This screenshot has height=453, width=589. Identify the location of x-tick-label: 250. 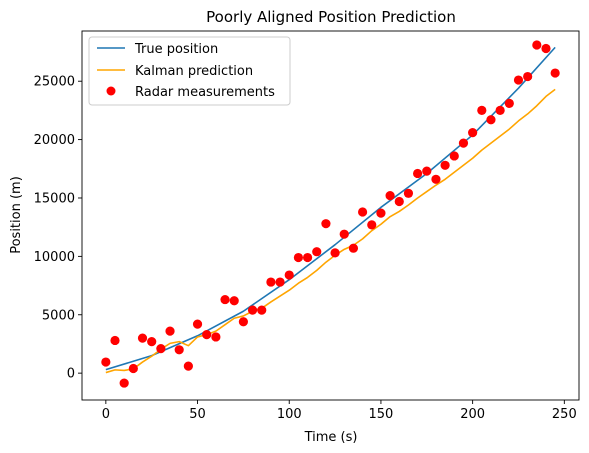
(564, 414).